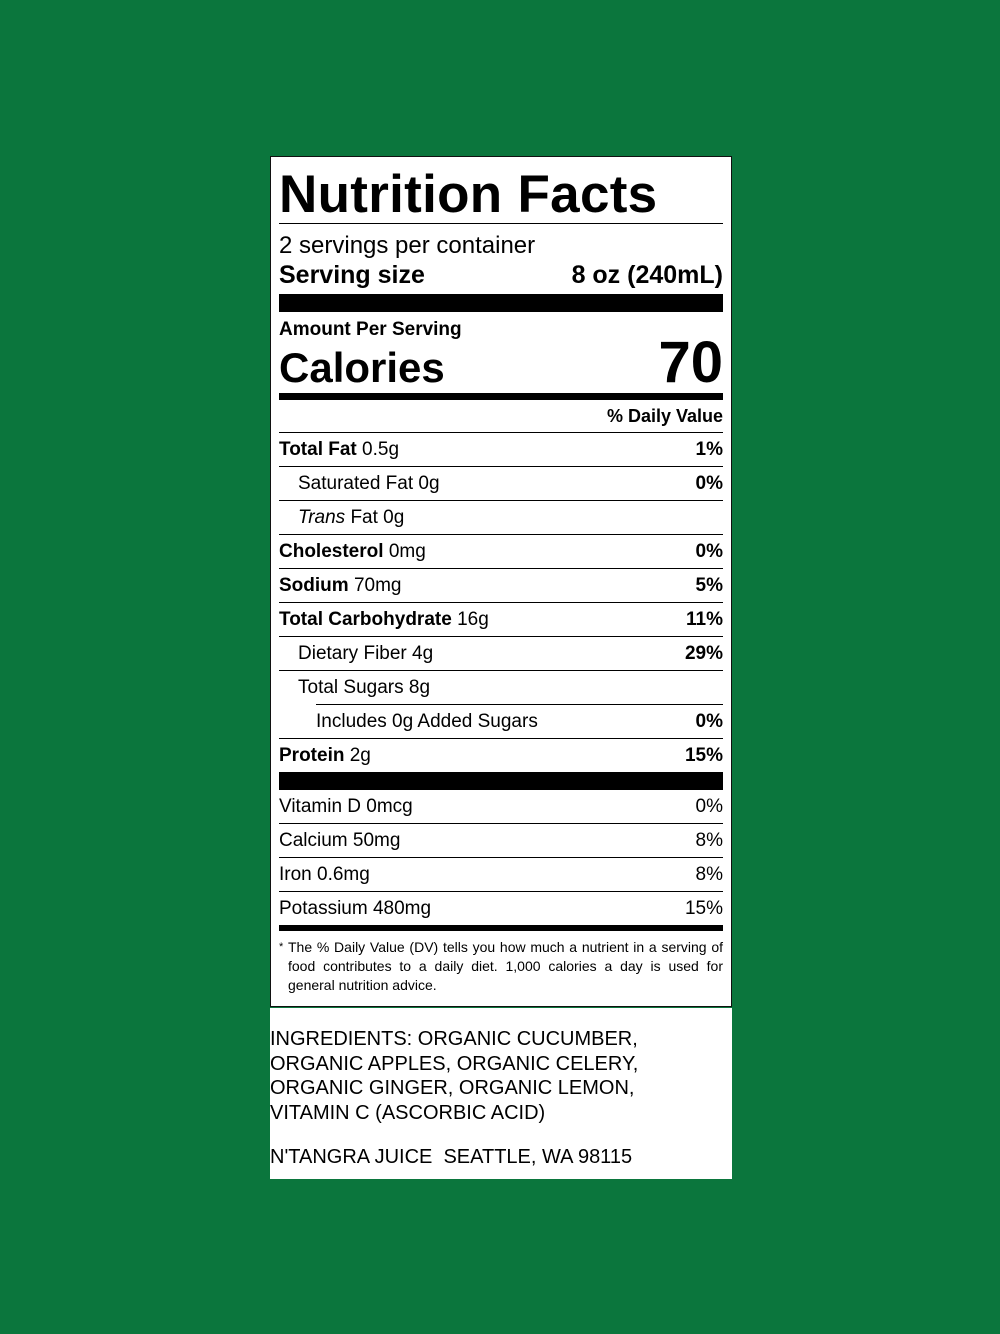 The height and width of the screenshot is (1334, 1000). I want to click on nutrient-name: Cholesterol, so click(331, 551).